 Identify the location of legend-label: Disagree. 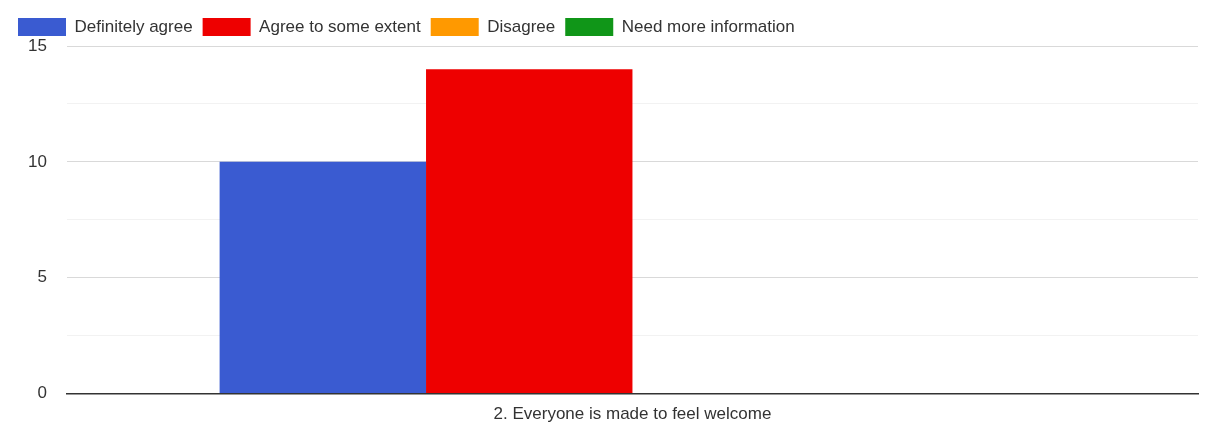
(521, 26).